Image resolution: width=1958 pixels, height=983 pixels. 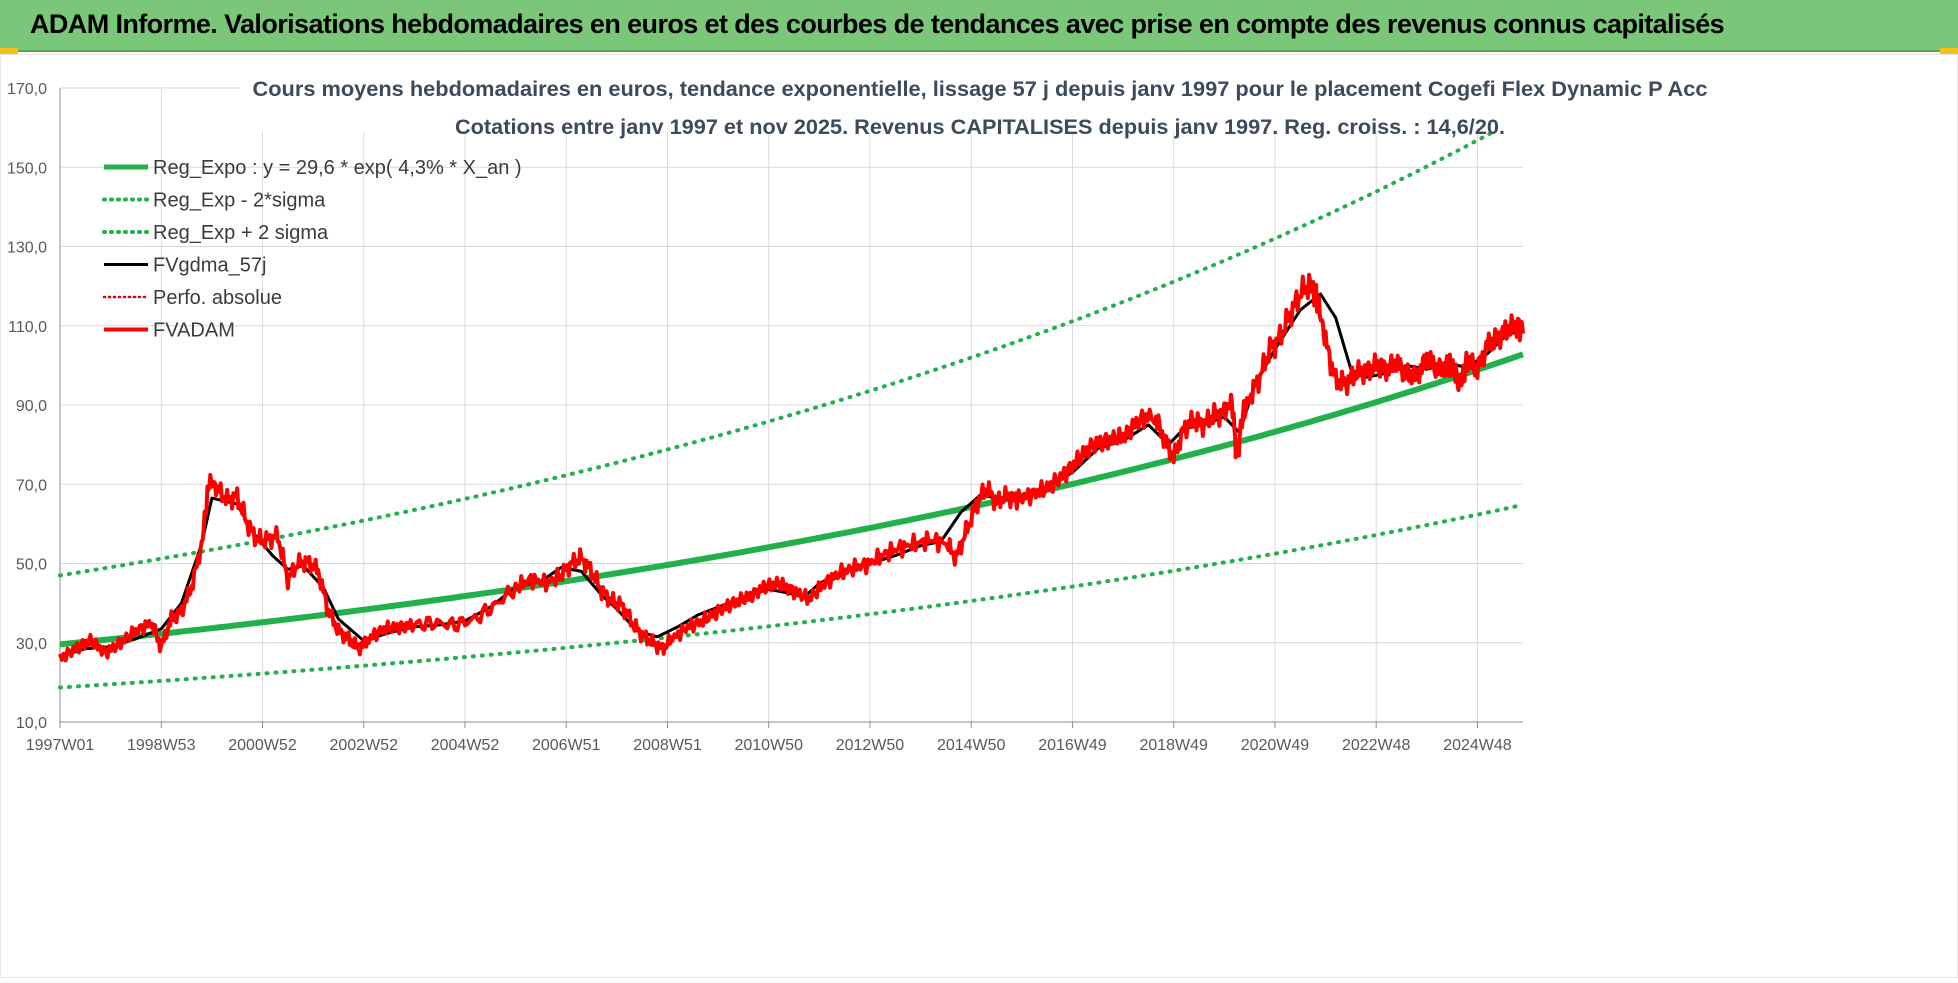 I want to click on x-tick-label: 2000W52, so click(x=262, y=745).